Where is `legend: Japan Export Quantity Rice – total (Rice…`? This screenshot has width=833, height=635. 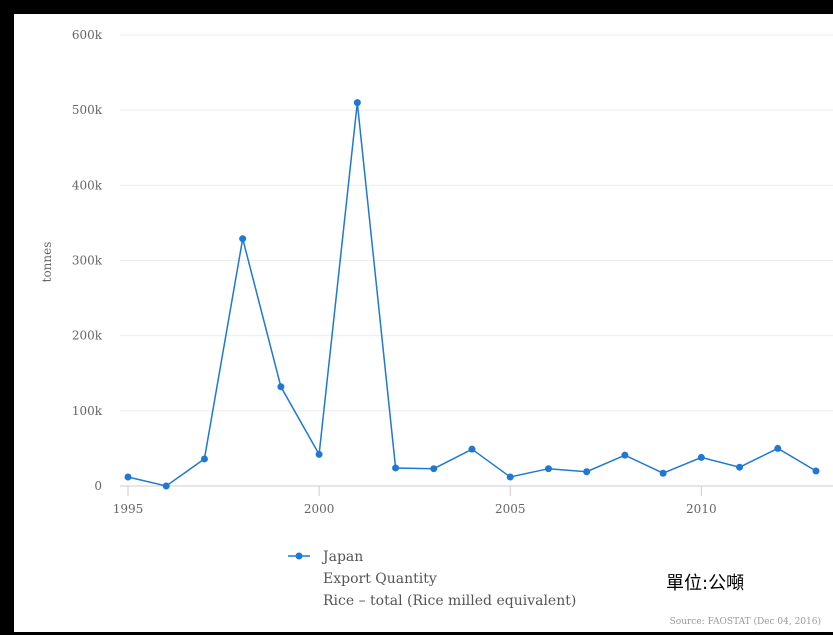 legend: Japan Export Quantity Rice – total (Rice… is located at coordinates (432, 579).